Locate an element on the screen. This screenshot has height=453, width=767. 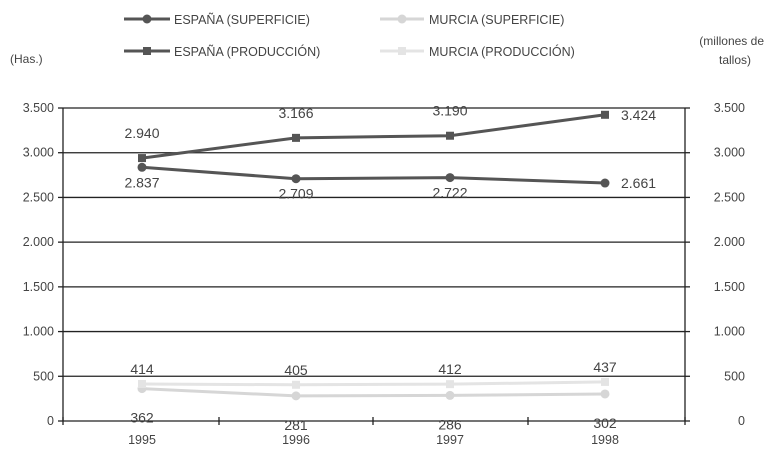
data-label: 2.709 is located at coordinates (295, 194).